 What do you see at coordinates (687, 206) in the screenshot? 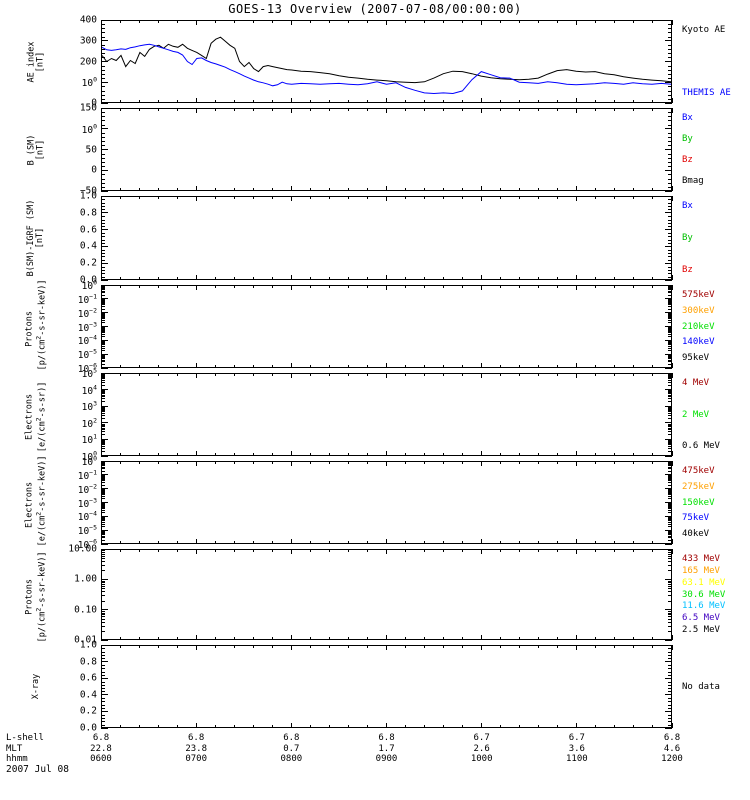
I see `legend-bigrf-0: Bx` at bounding box center [687, 206].